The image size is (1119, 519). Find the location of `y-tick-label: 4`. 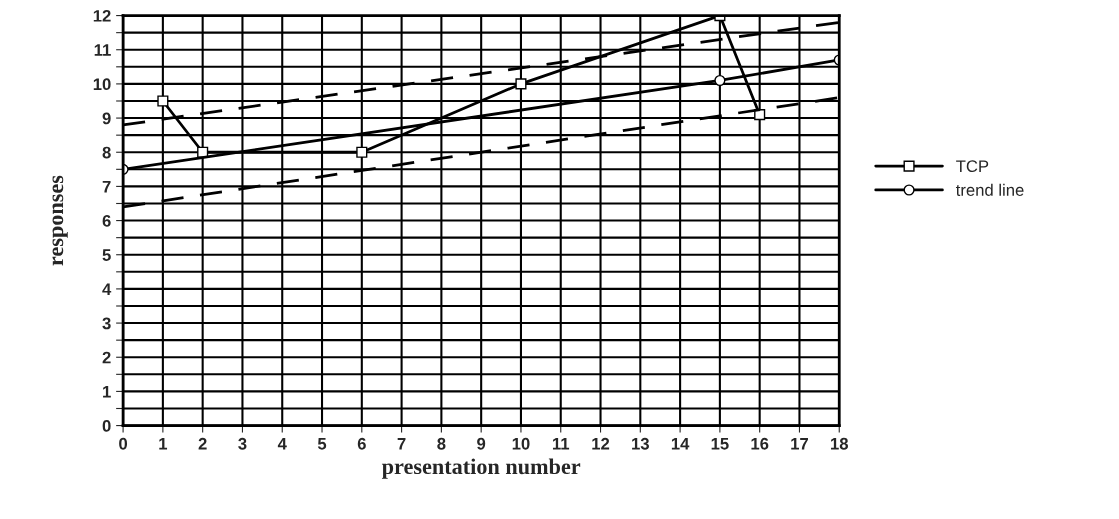

y-tick-label: 4 is located at coordinates (107, 289).